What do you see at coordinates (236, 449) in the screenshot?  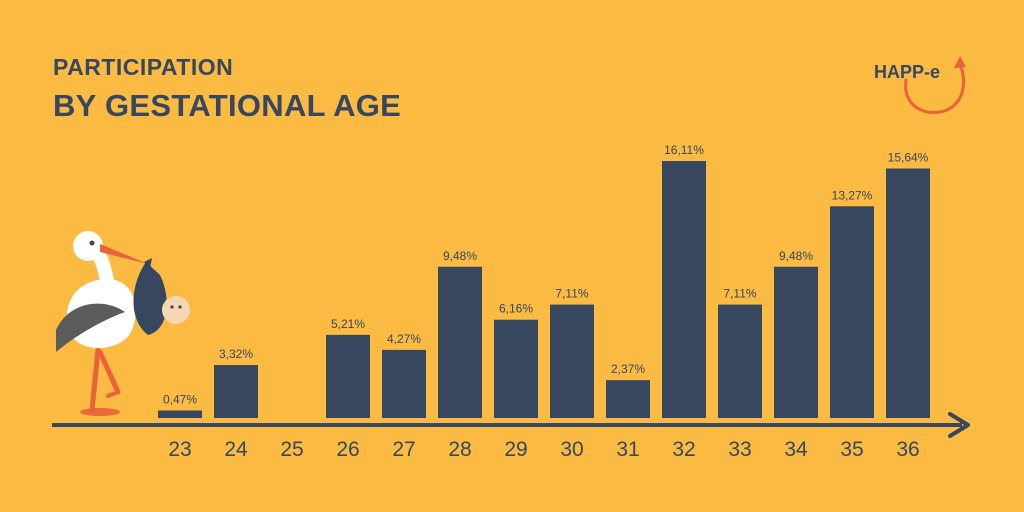 I see `x-tick-label-24: 24` at bounding box center [236, 449].